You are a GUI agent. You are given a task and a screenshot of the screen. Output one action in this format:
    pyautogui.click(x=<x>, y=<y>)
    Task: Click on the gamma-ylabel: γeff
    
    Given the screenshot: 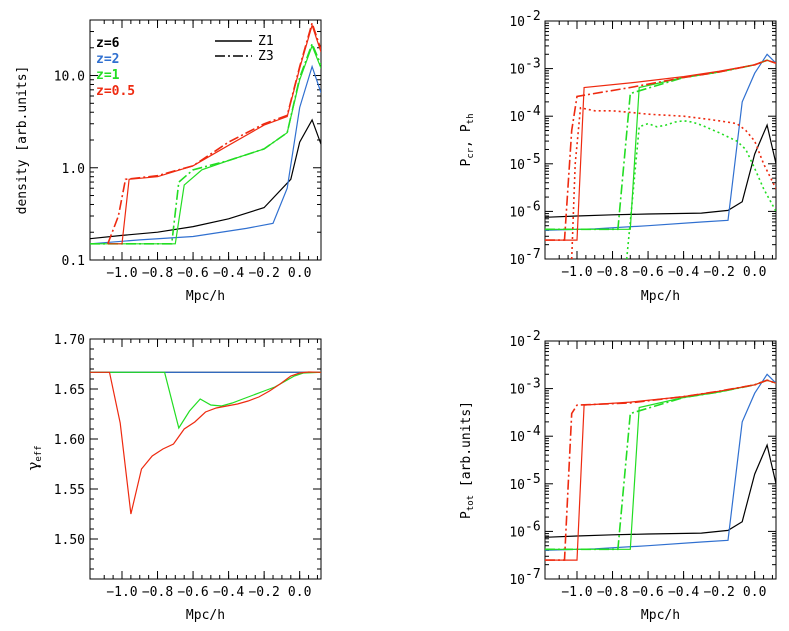 What is the action you would take?
    pyautogui.click(x=34, y=457)
    